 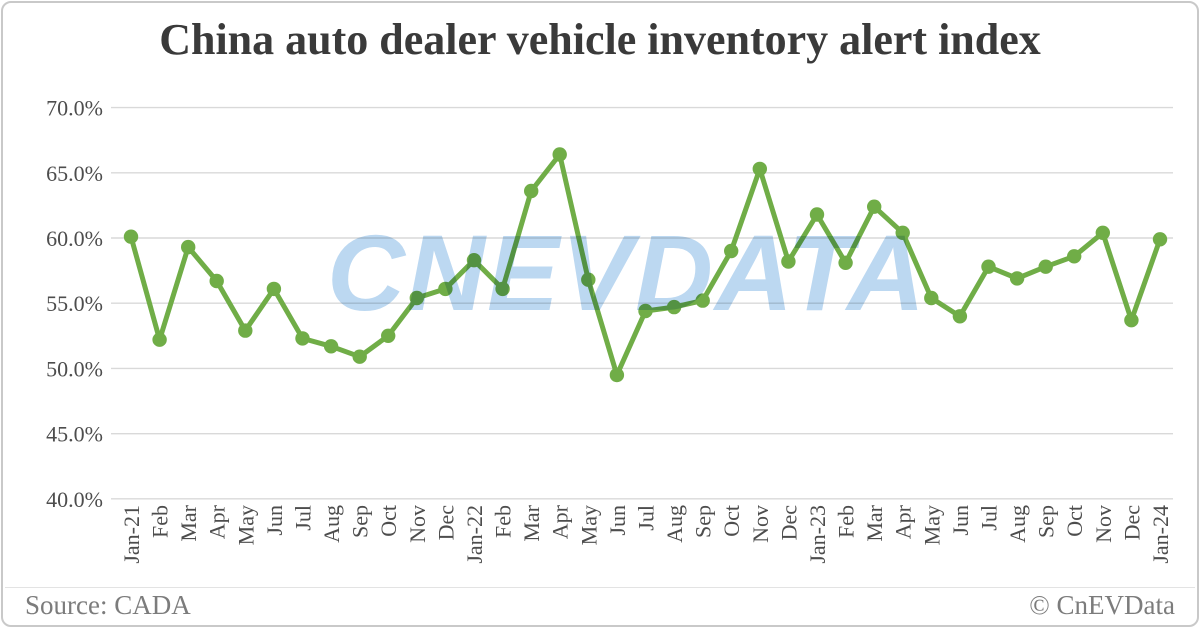 I want to click on x-tick-label: Jan-23, so click(x=817, y=534).